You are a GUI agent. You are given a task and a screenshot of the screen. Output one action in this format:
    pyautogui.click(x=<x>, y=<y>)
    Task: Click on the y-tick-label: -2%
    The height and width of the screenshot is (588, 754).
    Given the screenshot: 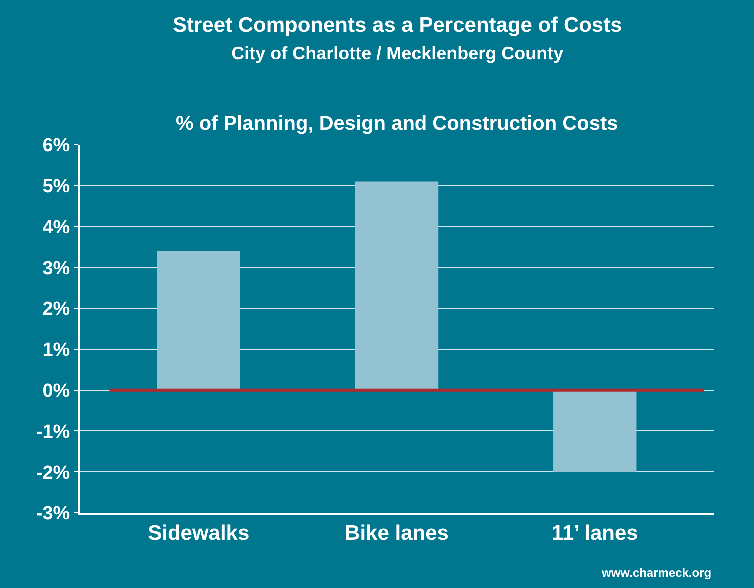 What is the action you would take?
    pyautogui.click(x=53, y=473)
    